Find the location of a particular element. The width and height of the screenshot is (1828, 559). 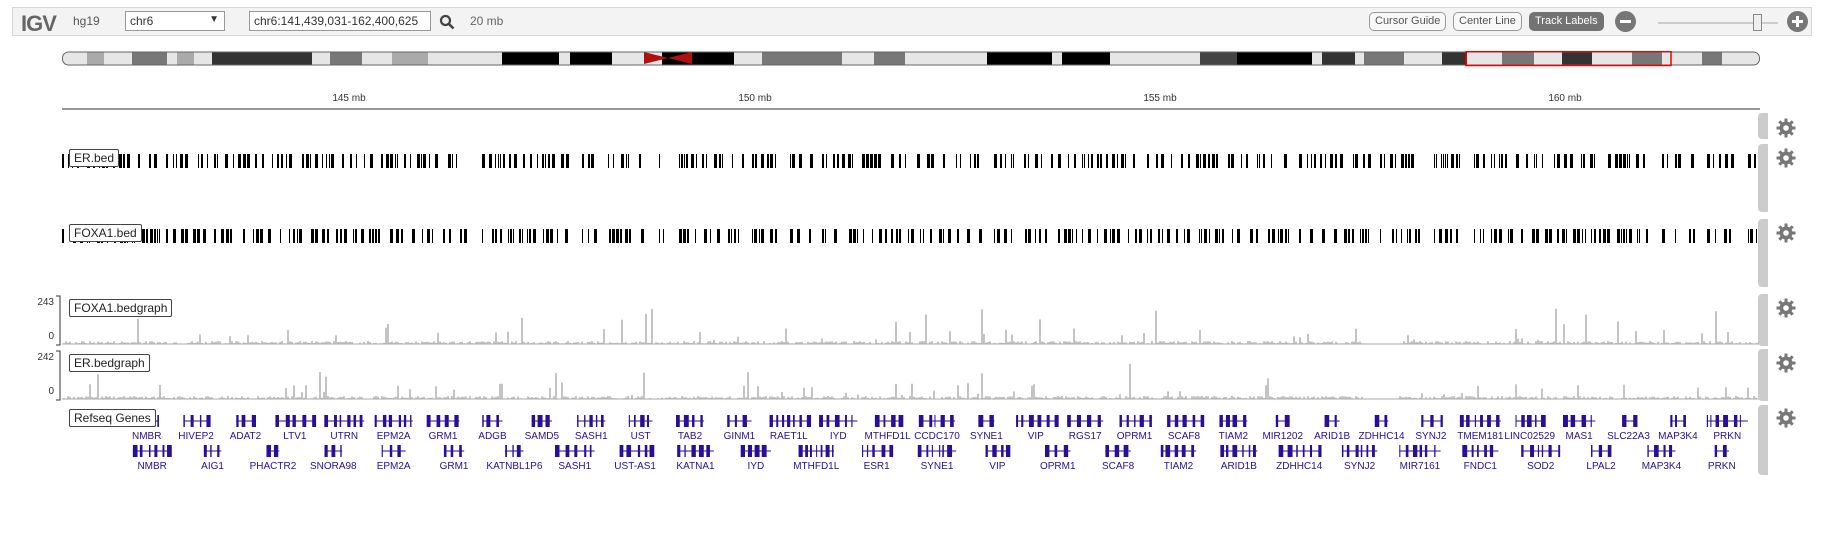

gene-feature: ESR1 is located at coordinates (878, 458).